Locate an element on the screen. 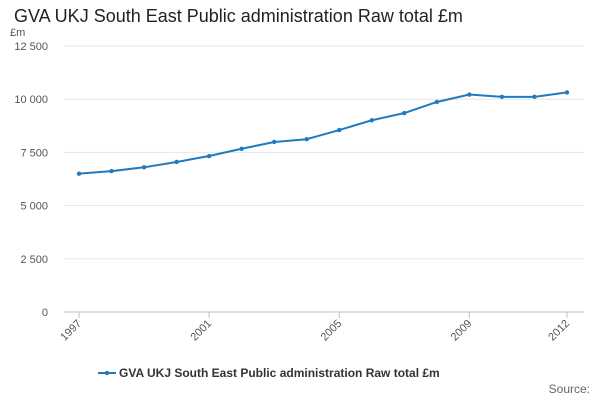  x-tick-label: 2001 is located at coordinates (201, 331).